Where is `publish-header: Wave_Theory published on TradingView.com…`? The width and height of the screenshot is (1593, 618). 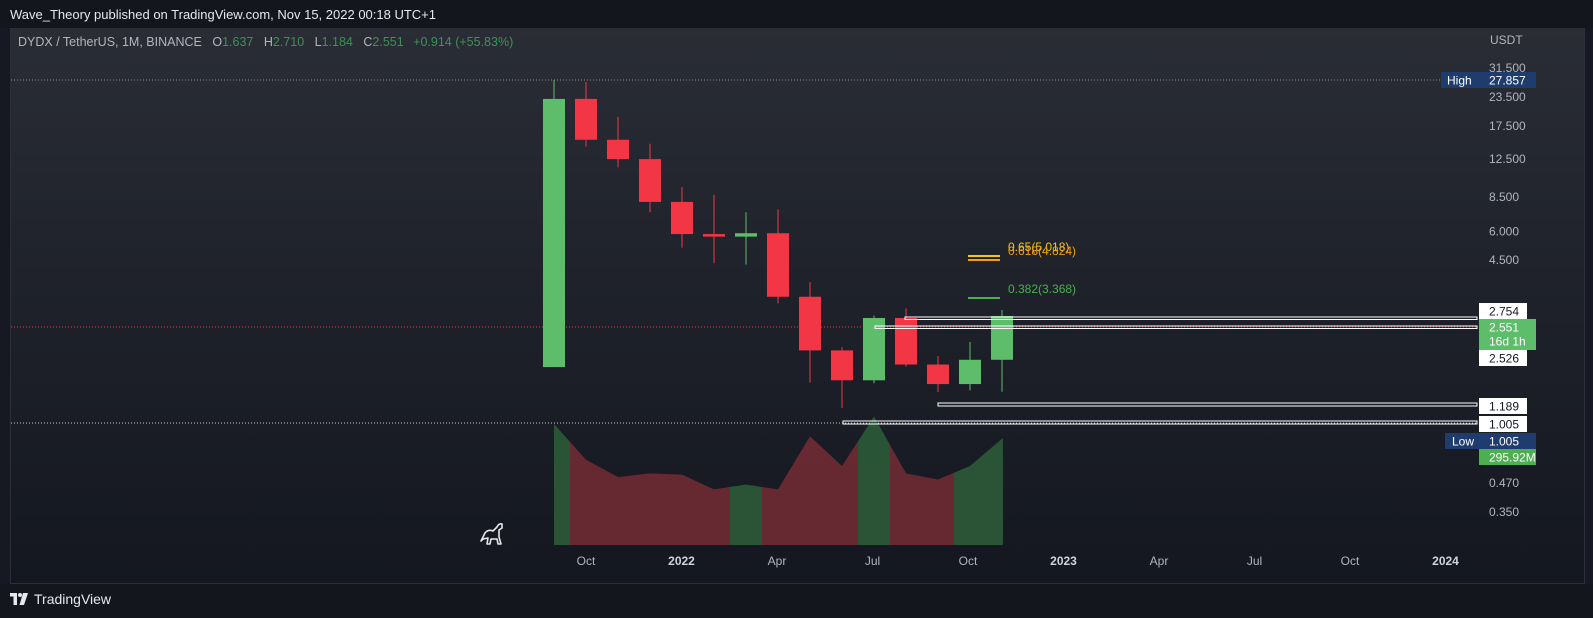
publish-header: Wave_Theory published on TradingView.com… is located at coordinates (796, 14).